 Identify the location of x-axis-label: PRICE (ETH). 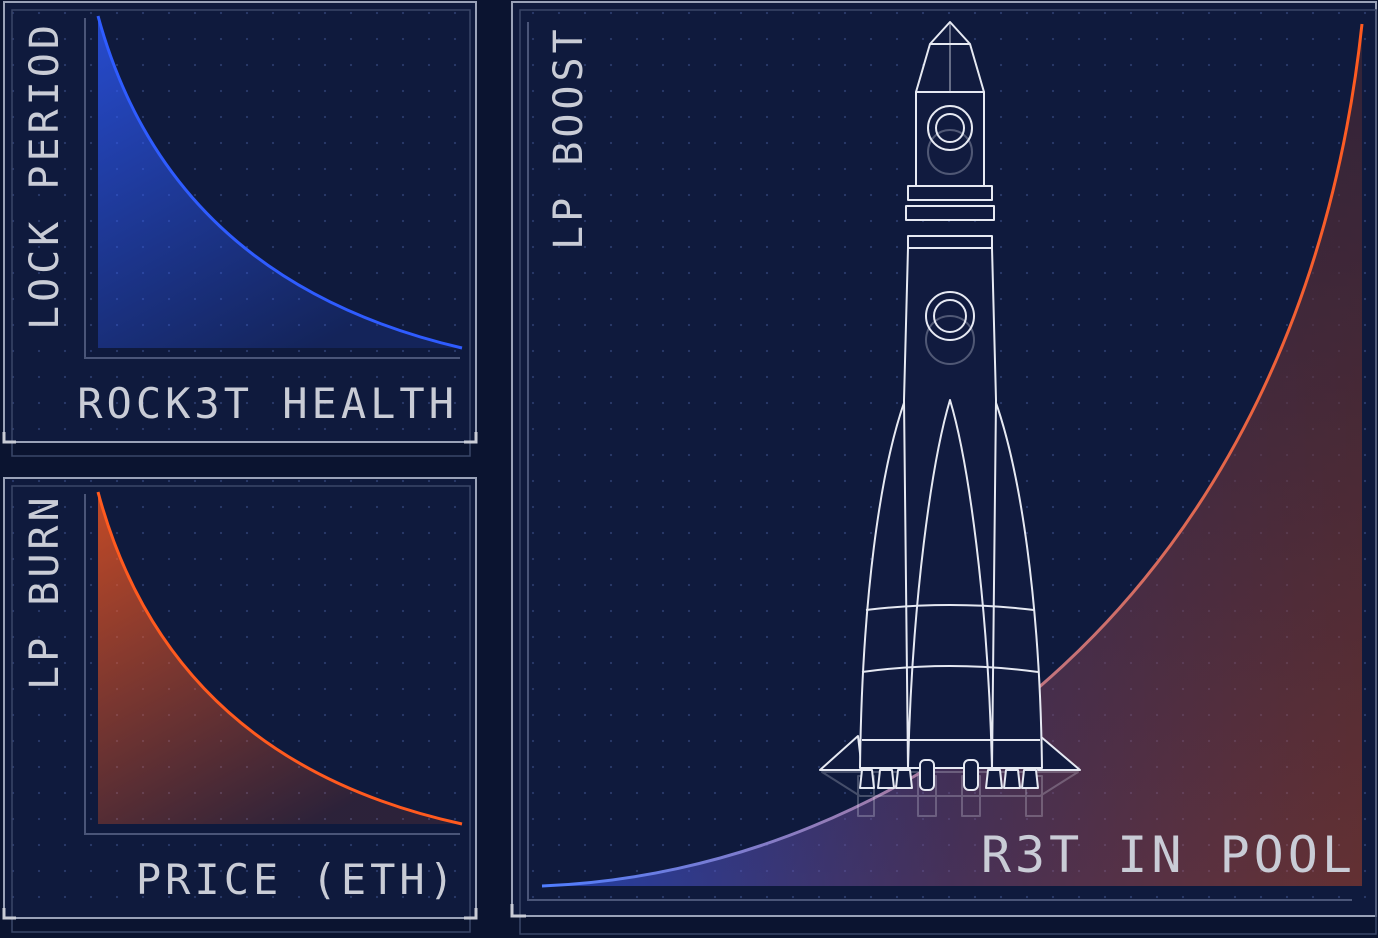
(297, 879).